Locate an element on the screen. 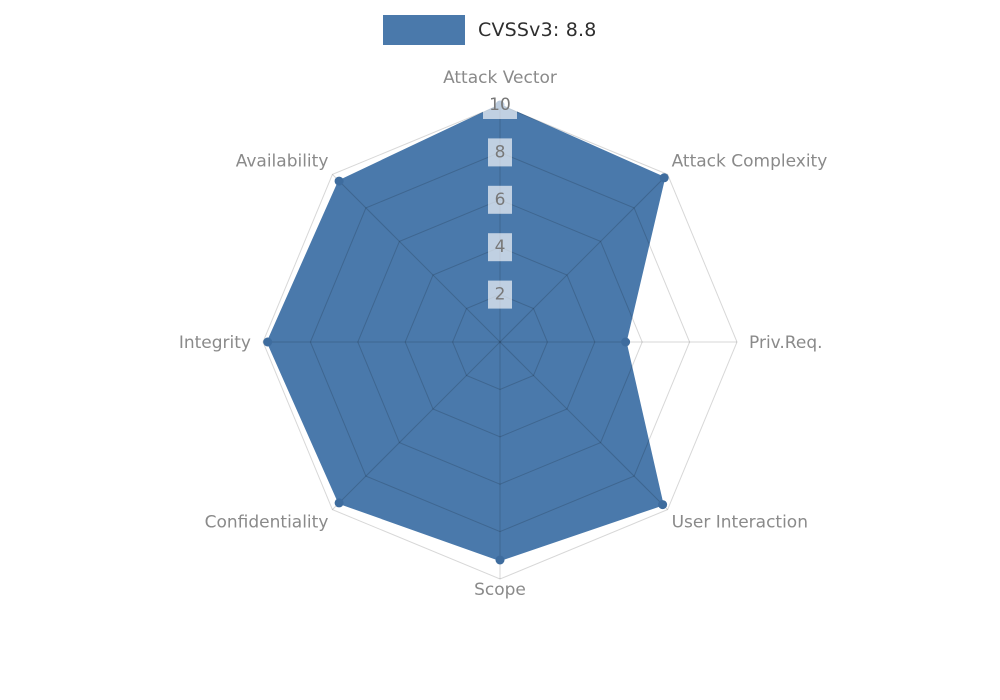 The image size is (1000, 700). axis-label-scope: Scope is located at coordinates (500, 590).